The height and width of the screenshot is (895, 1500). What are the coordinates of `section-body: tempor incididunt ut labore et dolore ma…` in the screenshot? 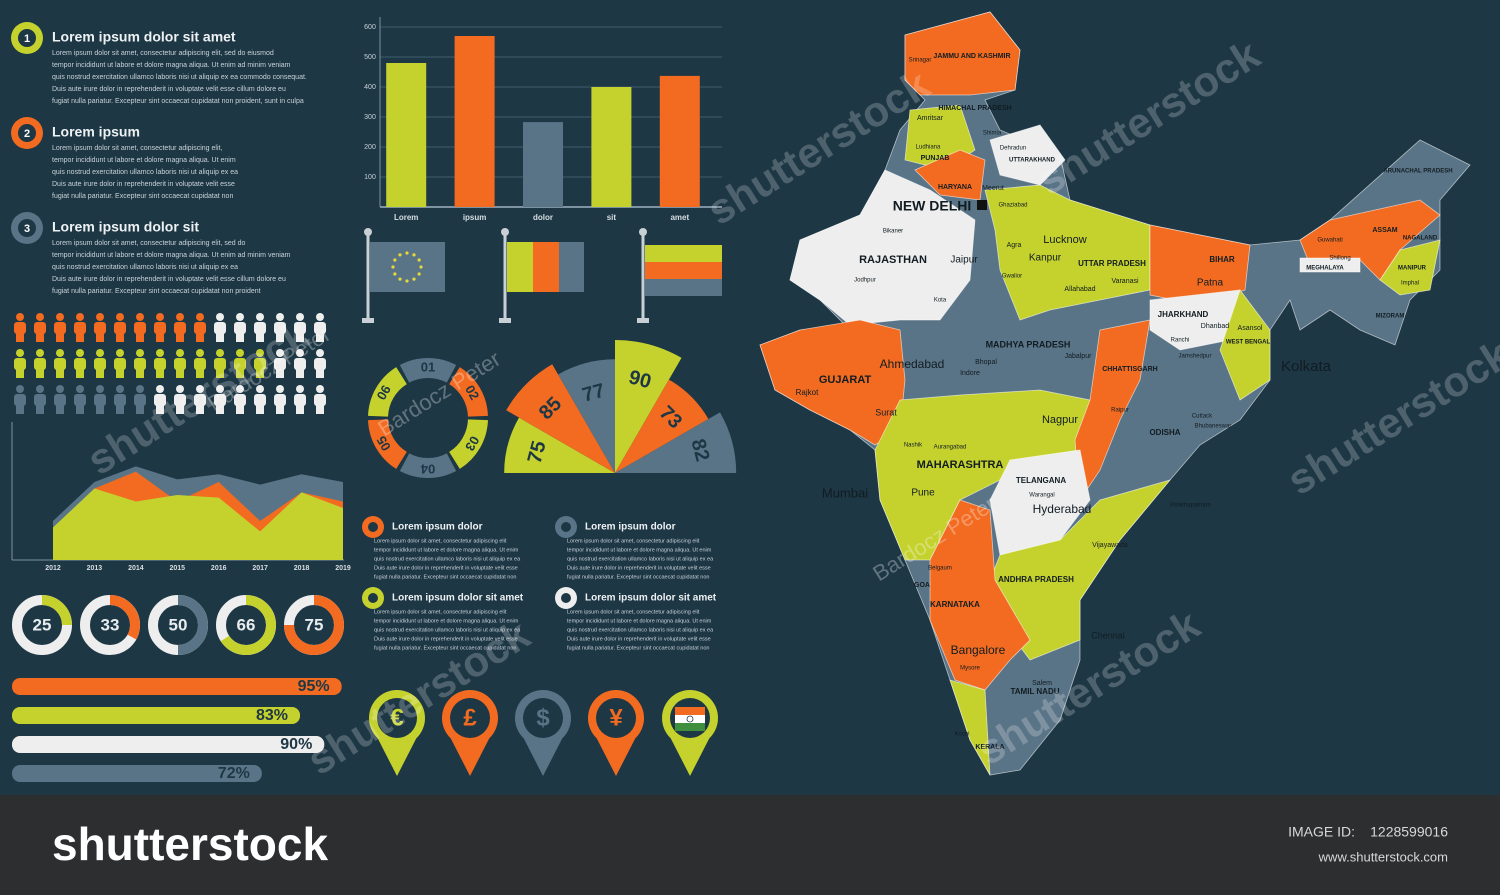 It's located at (171, 255).